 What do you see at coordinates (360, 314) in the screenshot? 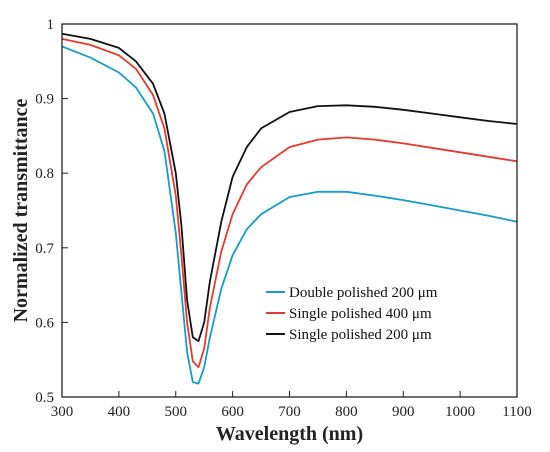
I see `legend-label-2: Single polished 400 μm` at bounding box center [360, 314].